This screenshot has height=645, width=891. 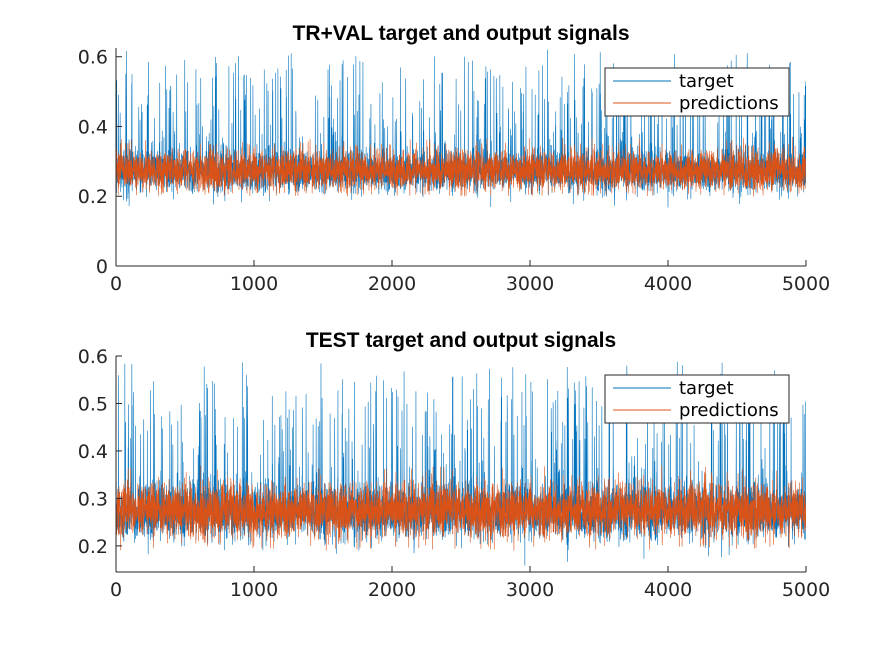 I want to click on chart-title: TR+VAL target and output signals, so click(x=461, y=33).